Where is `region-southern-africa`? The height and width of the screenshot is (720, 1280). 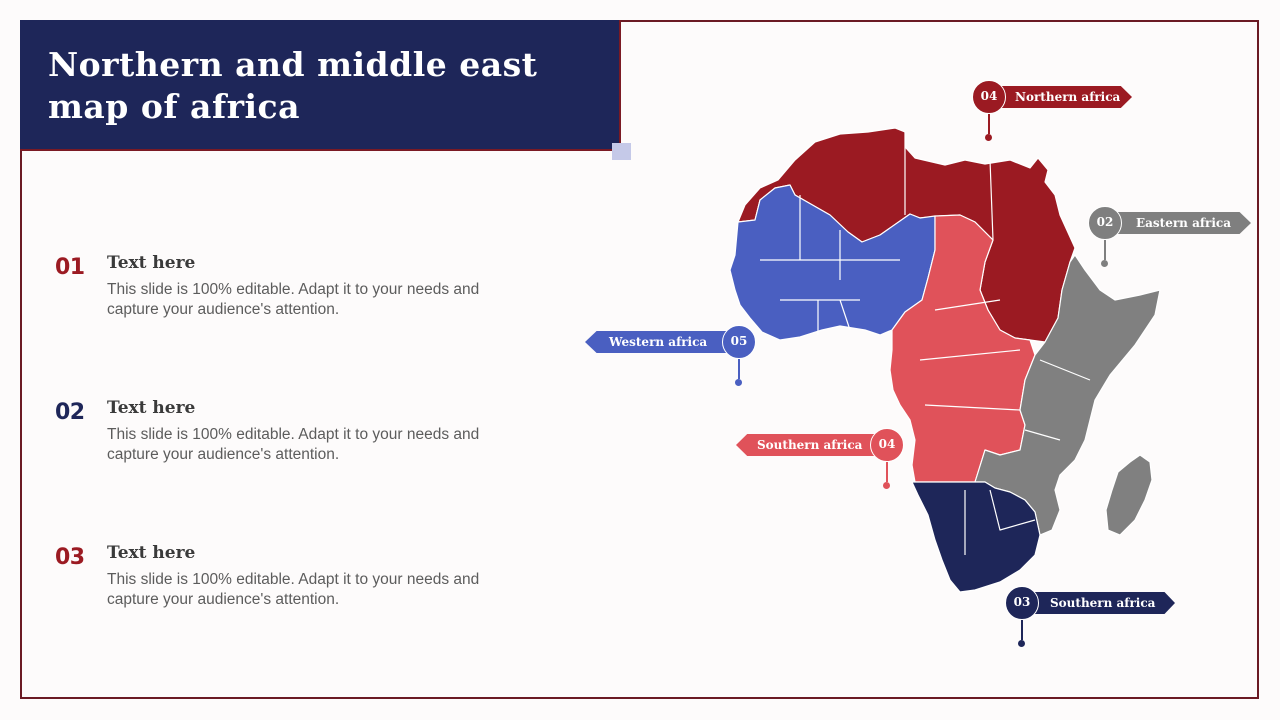
region-southern-africa is located at coordinates (976, 537).